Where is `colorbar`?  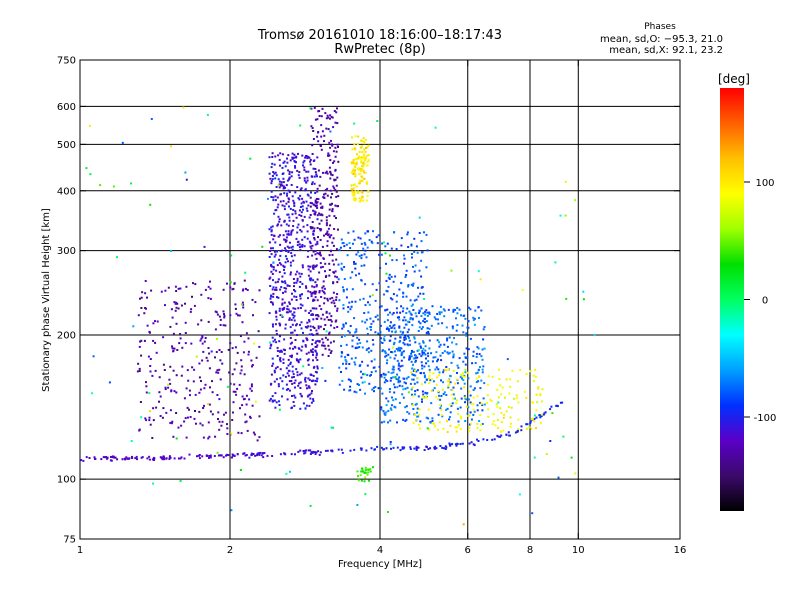 colorbar is located at coordinates (732, 299).